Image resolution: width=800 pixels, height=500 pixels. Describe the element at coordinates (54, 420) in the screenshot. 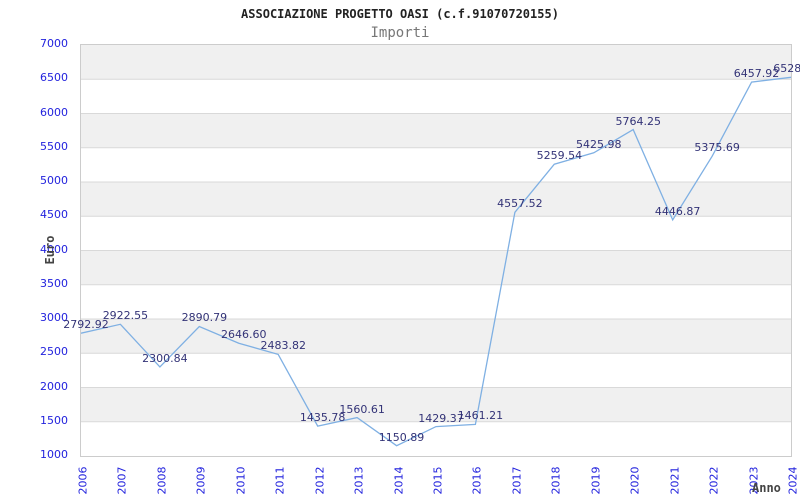

I see `y-tick-label: 1500` at that location.